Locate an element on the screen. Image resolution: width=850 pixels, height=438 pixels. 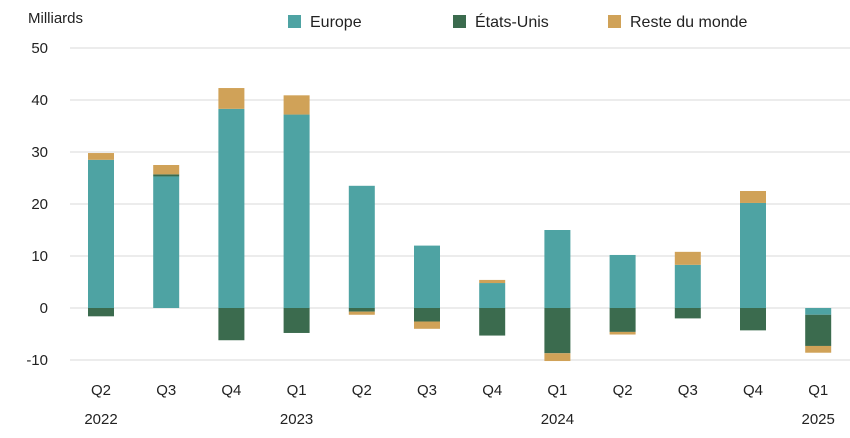
year-label: 2022 is located at coordinates (100, 419).